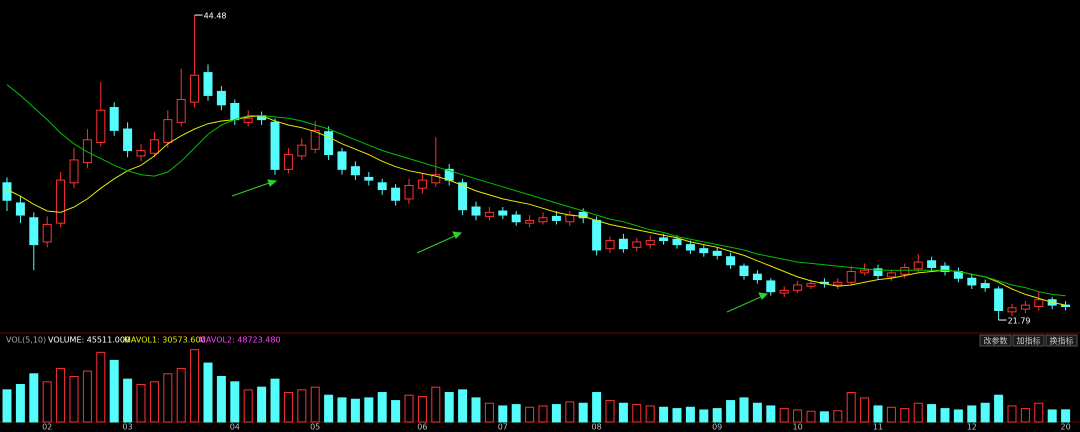 The width and height of the screenshot is (1080, 432). I want to click on button-label: 换指标, so click(1062, 341).